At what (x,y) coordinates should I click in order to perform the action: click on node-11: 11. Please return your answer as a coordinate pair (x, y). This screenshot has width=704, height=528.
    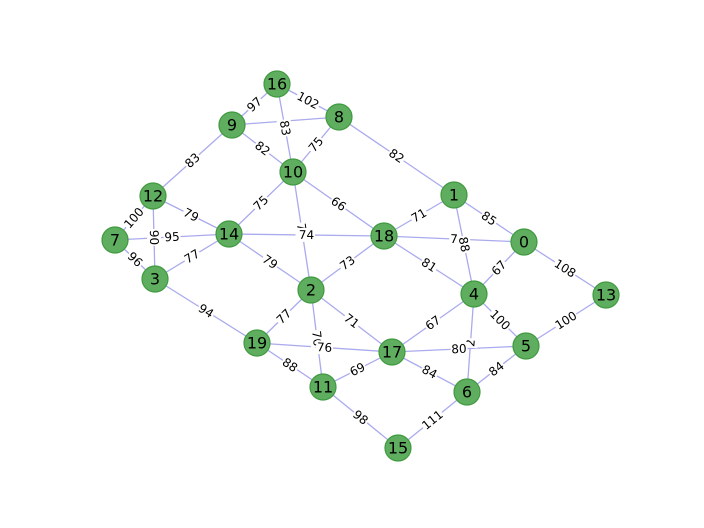
    Looking at the image, I should click on (323, 387).